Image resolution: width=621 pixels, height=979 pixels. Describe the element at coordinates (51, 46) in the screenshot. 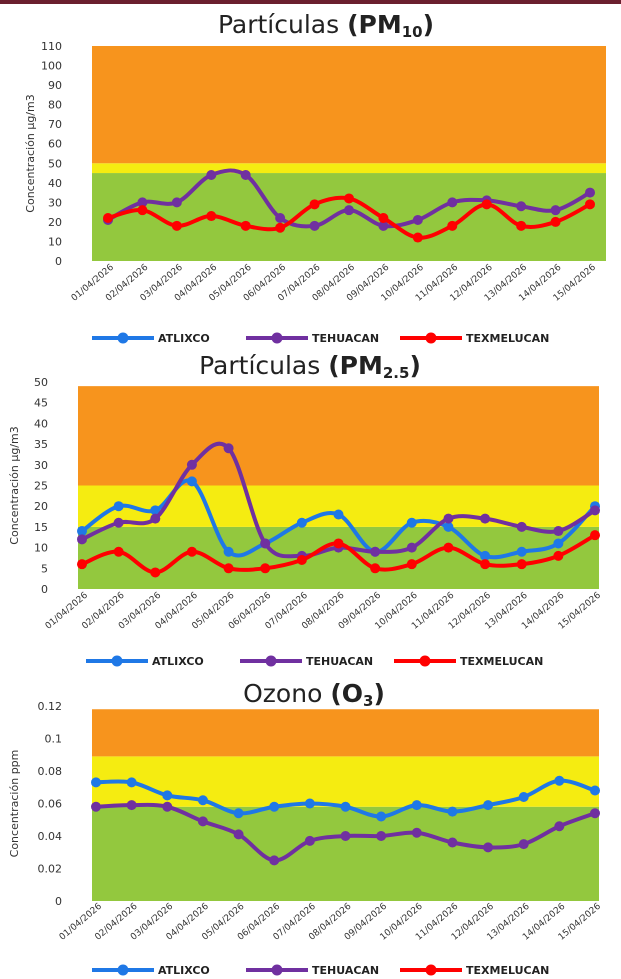

I see `y-tick-label: 110` at that location.